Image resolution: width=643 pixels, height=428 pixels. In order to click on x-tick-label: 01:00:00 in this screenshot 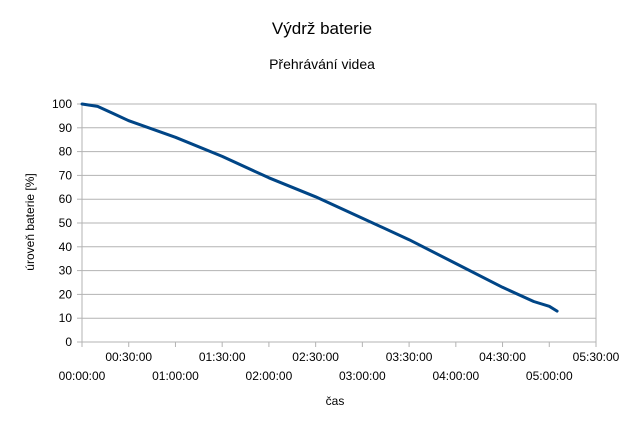, I will do `click(175, 376)`.